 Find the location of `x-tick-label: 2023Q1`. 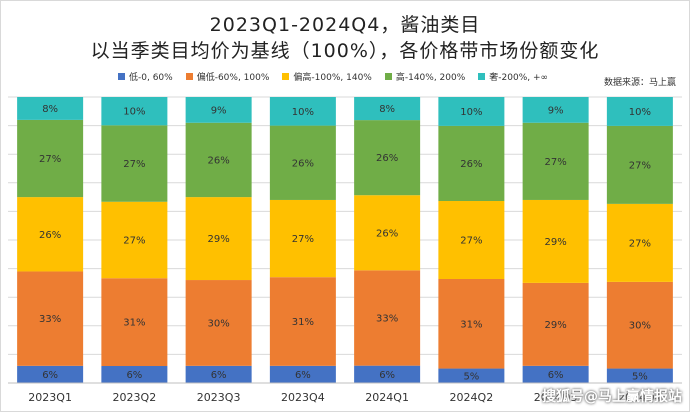

x-tick-label: 2023Q1 is located at coordinates (50, 397).